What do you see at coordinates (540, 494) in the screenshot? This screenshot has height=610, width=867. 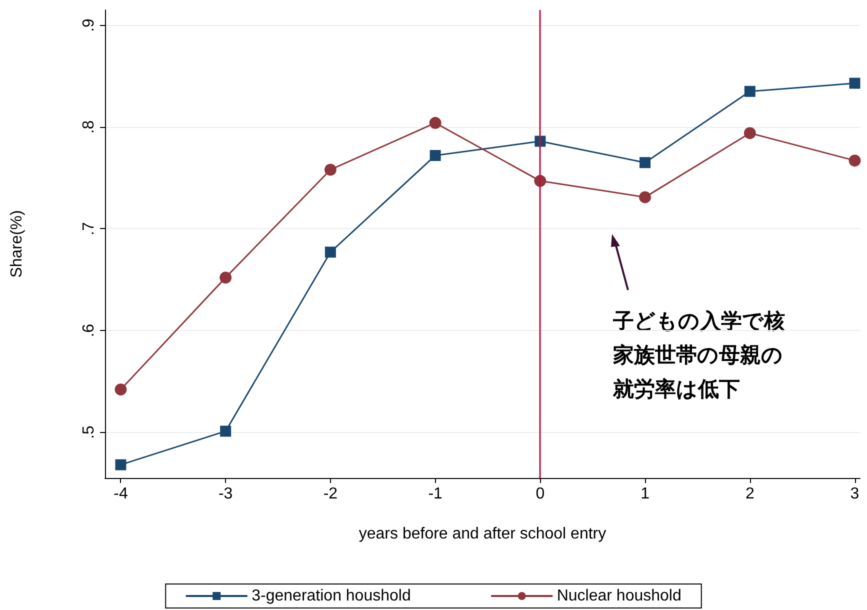 I see `x-tick-label: 0` at bounding box center [540, 494].